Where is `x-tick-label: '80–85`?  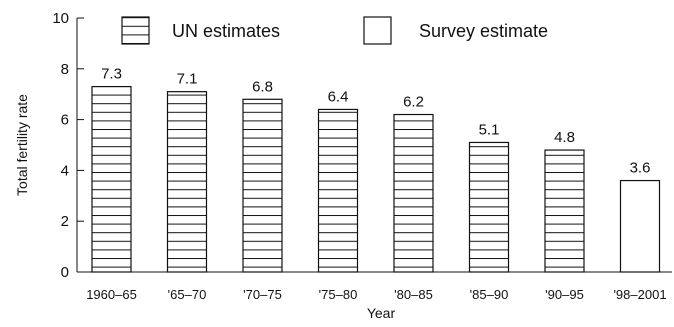
x-tick-label: '80–85 is located at coordinates (413, 294).